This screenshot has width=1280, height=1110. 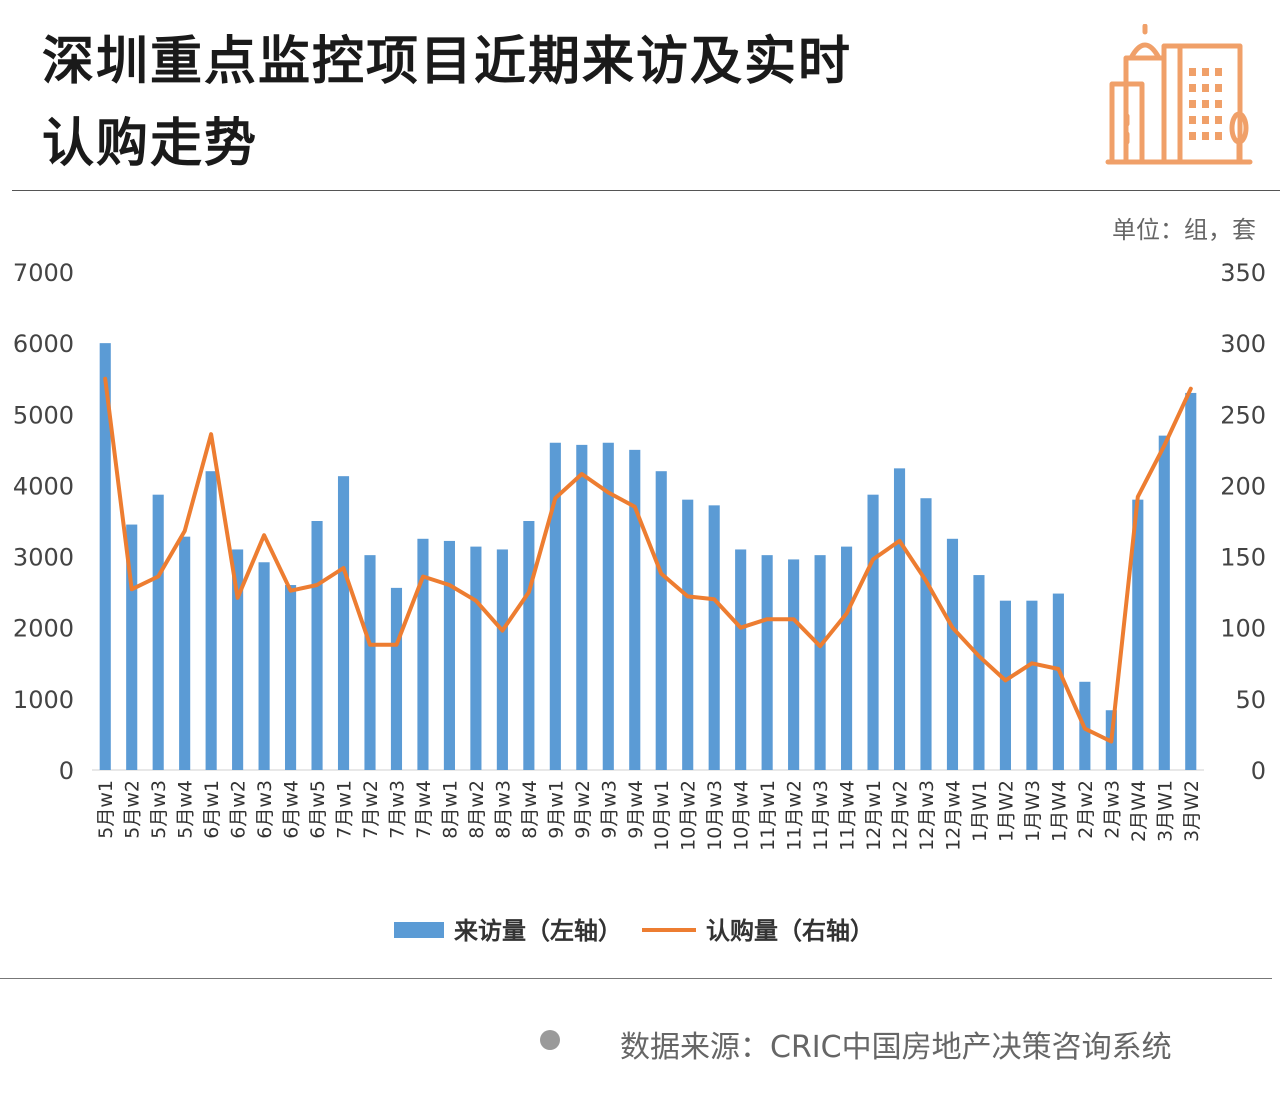 I want to click on x-tick-label: 9月w3, so click(x=609, y=809).